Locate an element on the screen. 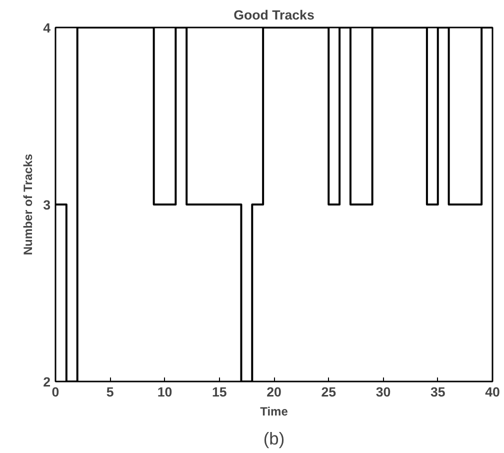 The height and width of the screenshot is (453, 504). x-tick-label: 5 is located at coordinates (110, 392).